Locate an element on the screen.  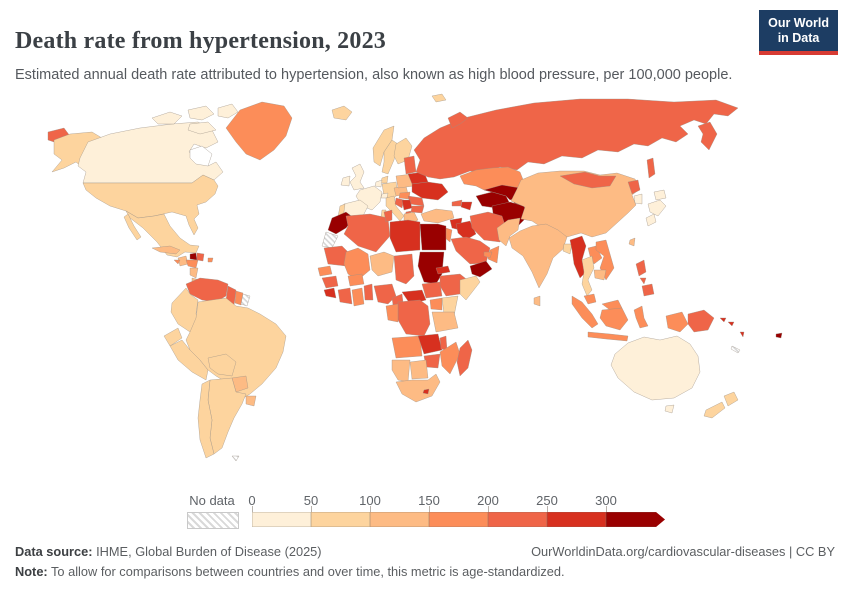
region-drc is located at coordinates (414, 318).